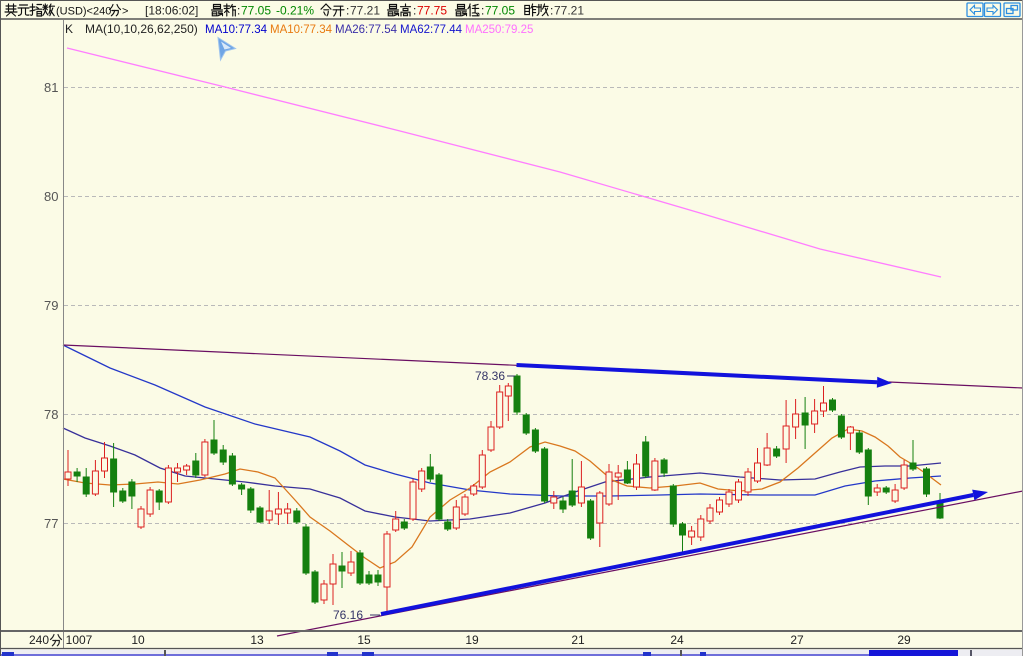 The height and width of the screenshot is (656, 1023). Describe the element at coordinates (490, 376) in the screenshot. I see `svg-text: 78.36` at that location.